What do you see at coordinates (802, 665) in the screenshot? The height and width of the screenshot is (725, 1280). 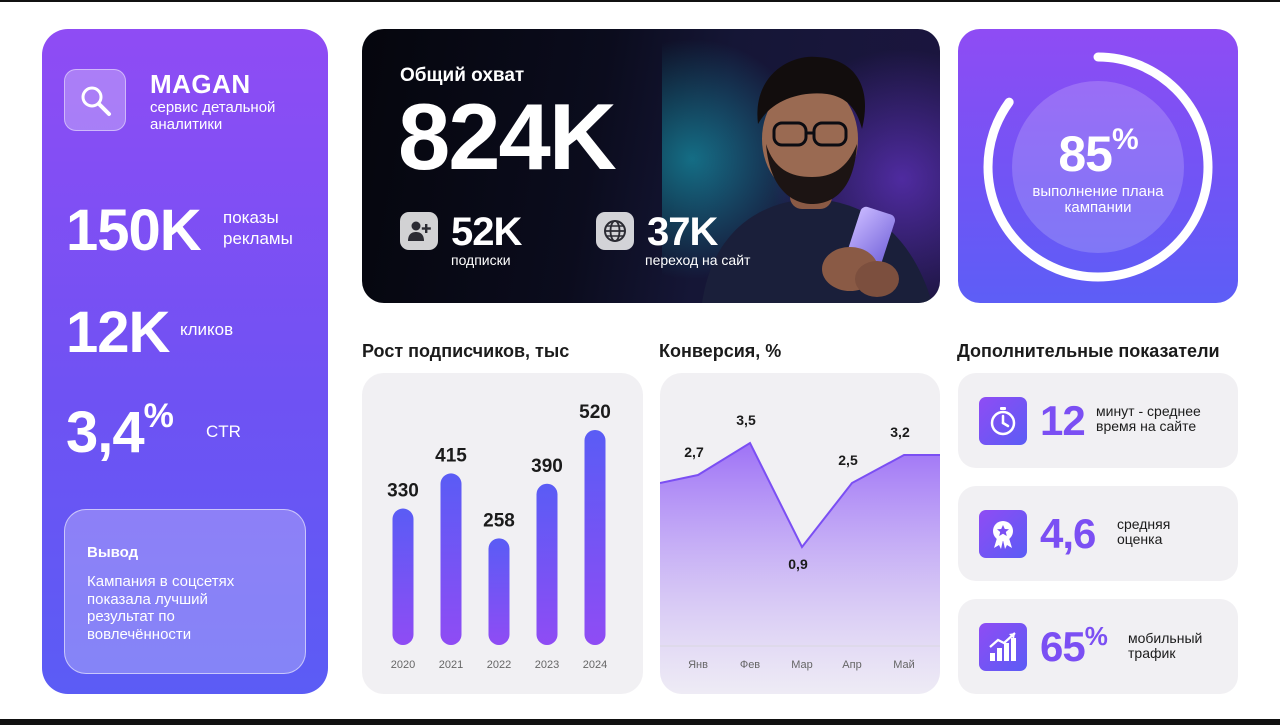 I see `x-tick-label: Мар` at bounding box center [802, 665].